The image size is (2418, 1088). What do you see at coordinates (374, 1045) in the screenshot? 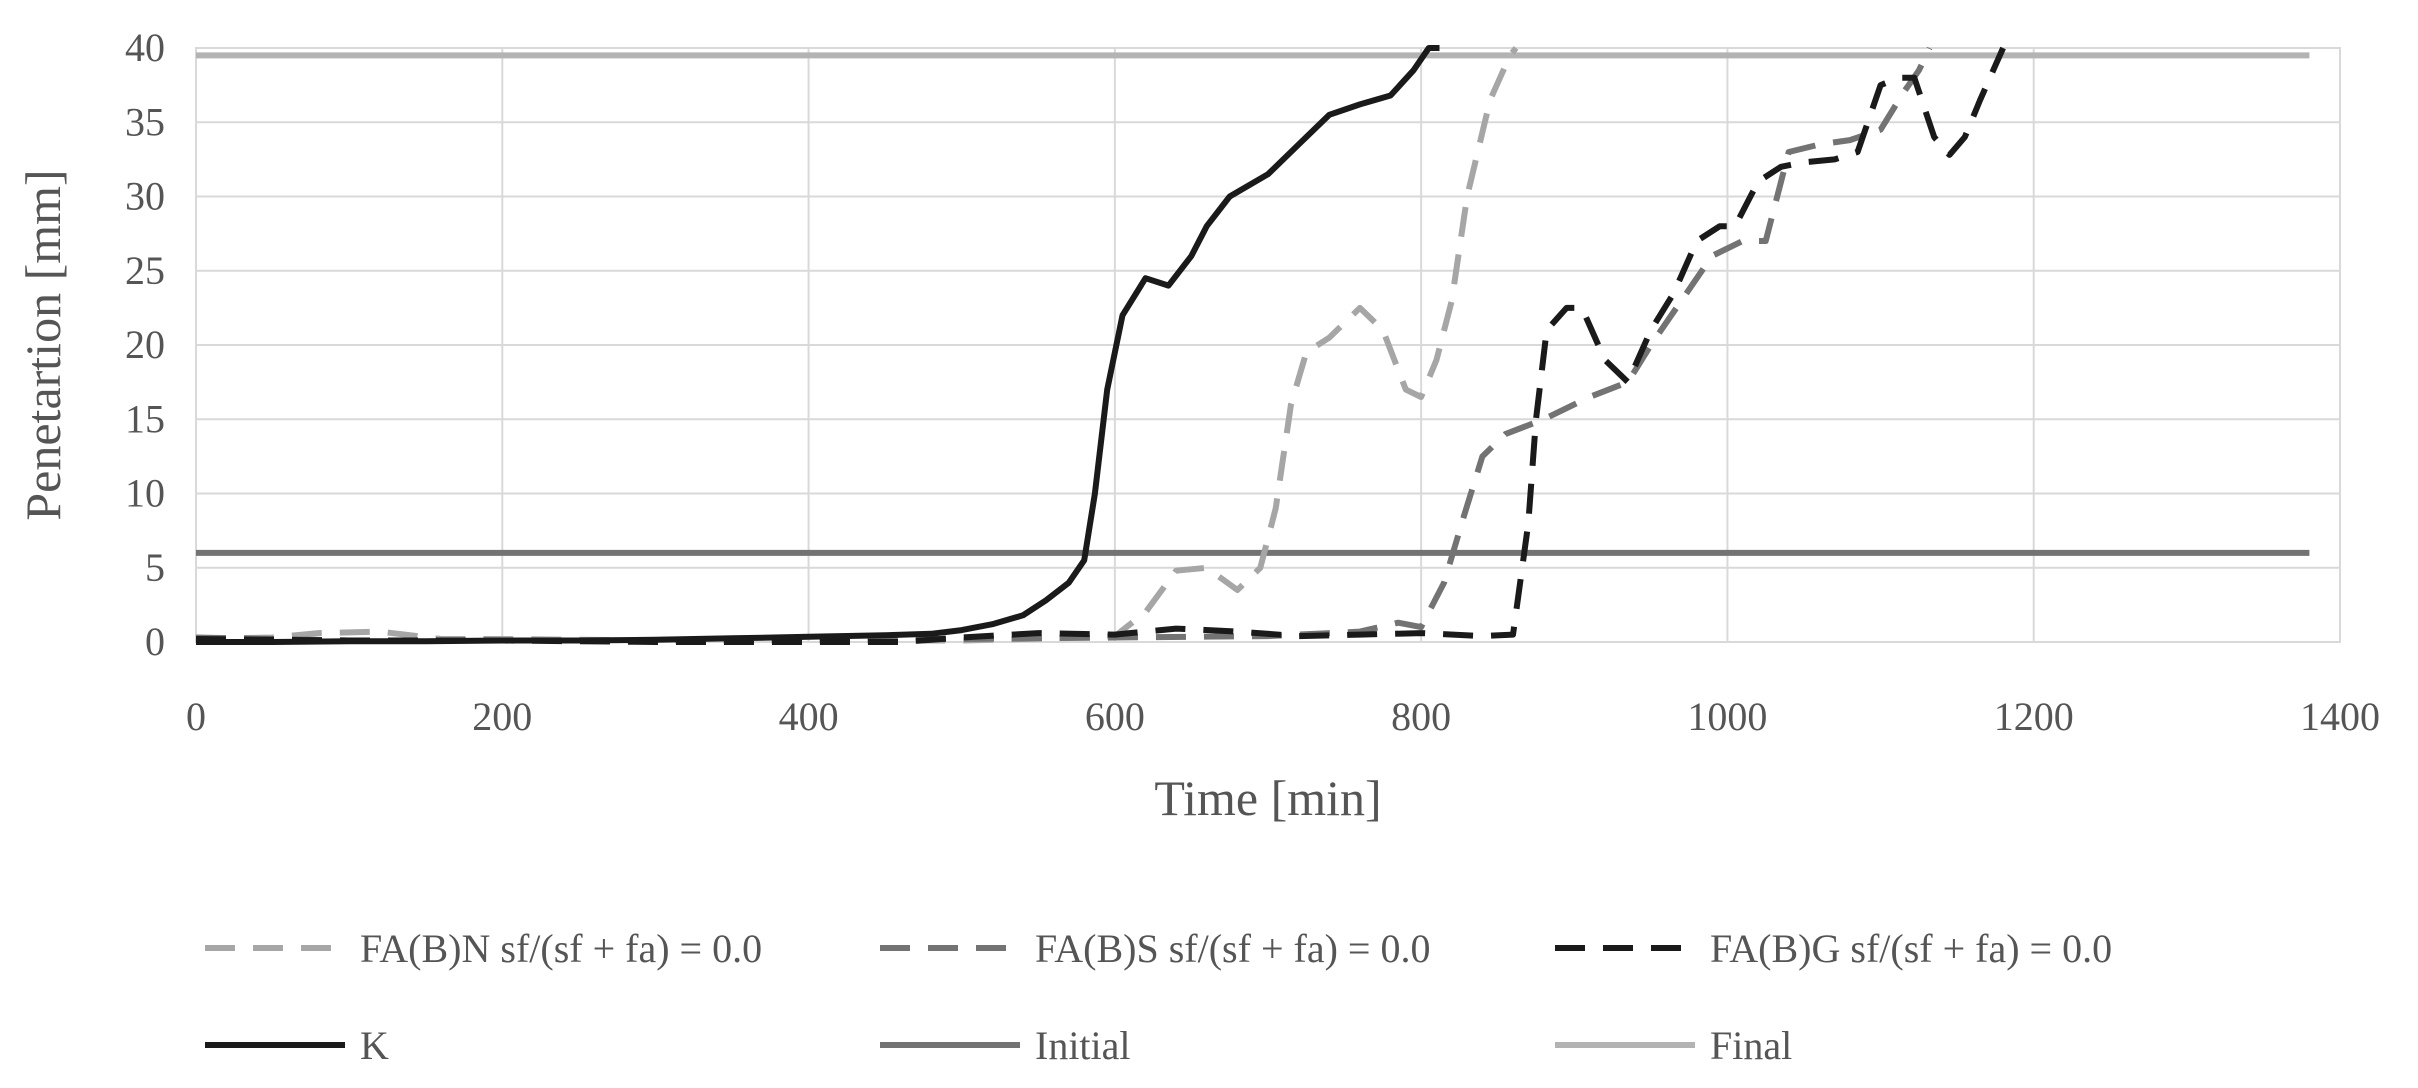
I see `legend-label-k: K` at bounding box center [374, 1045].